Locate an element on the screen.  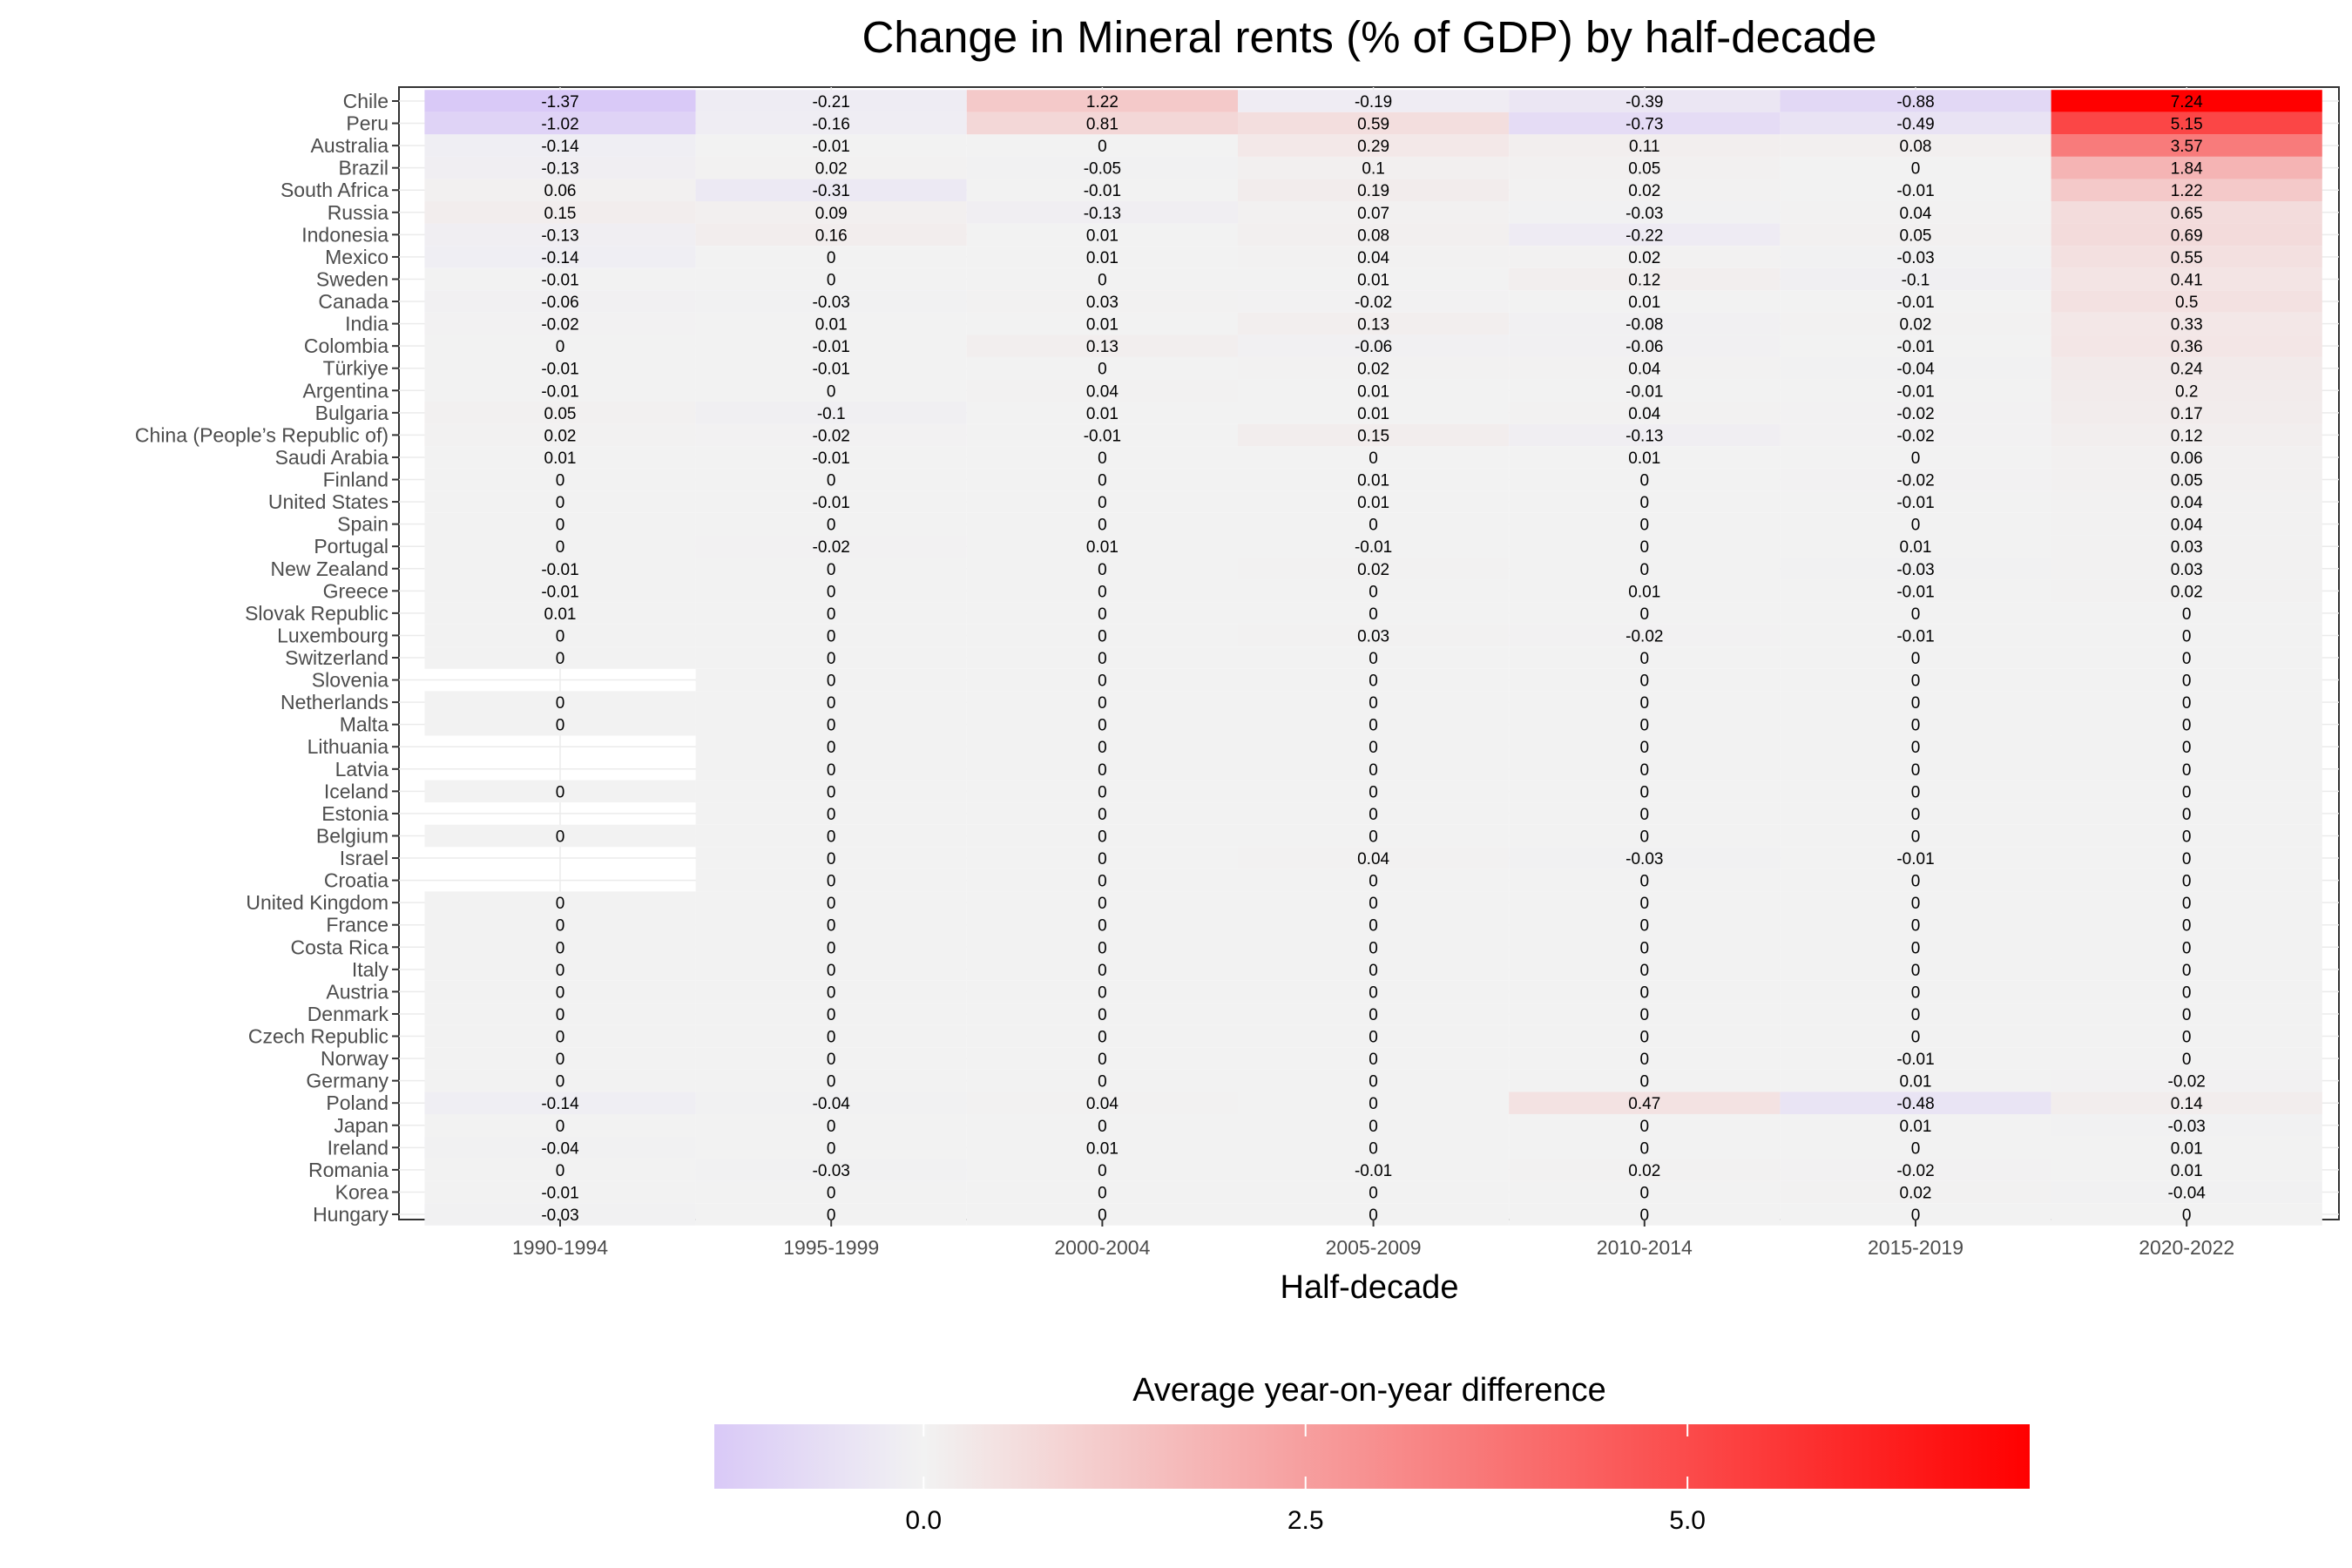
y-tick-label: Iceland is located at coordinates (356, 791).